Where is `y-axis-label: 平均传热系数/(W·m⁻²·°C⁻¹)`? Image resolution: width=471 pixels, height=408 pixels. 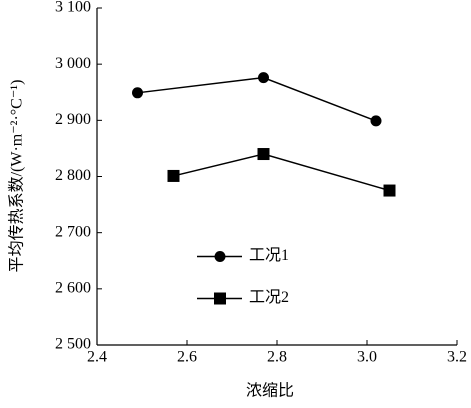
y-axis-label: 平均传热系数/(W·m⁻²·°C⁻¹) is located at coordinates (17, 176).